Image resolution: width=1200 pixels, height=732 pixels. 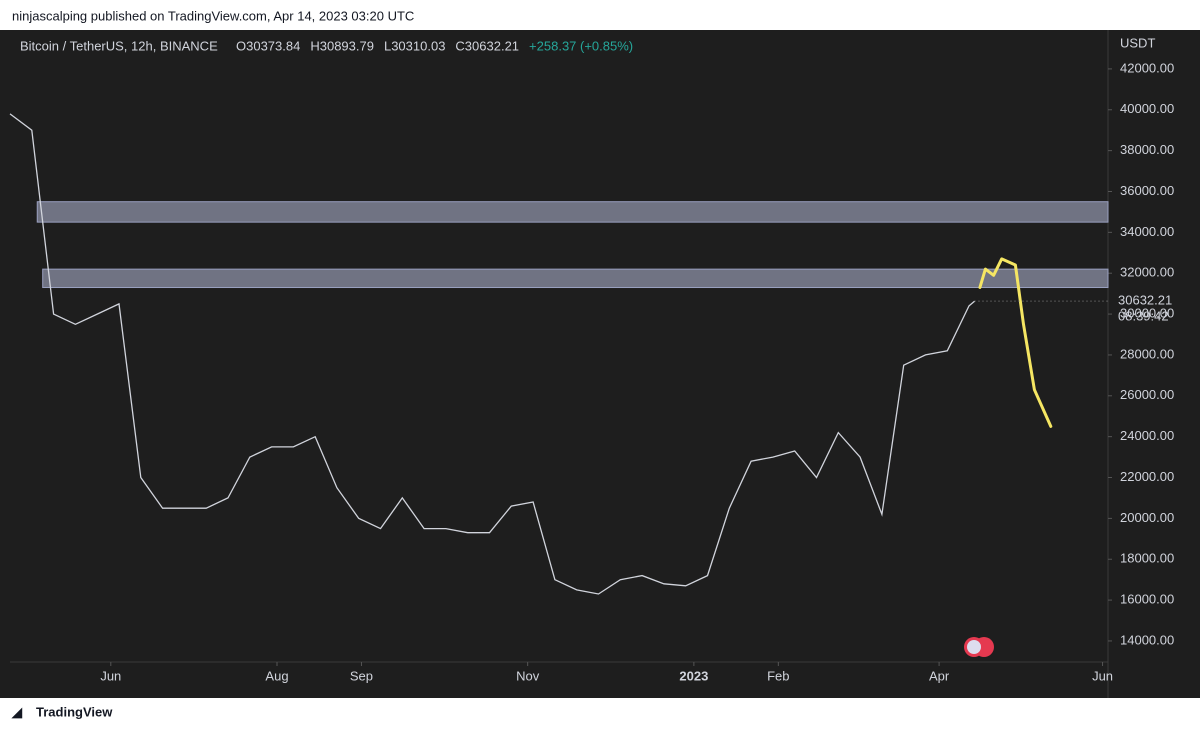 I want to click on countdown: 08:39:42, so click(x=1143, y=316).